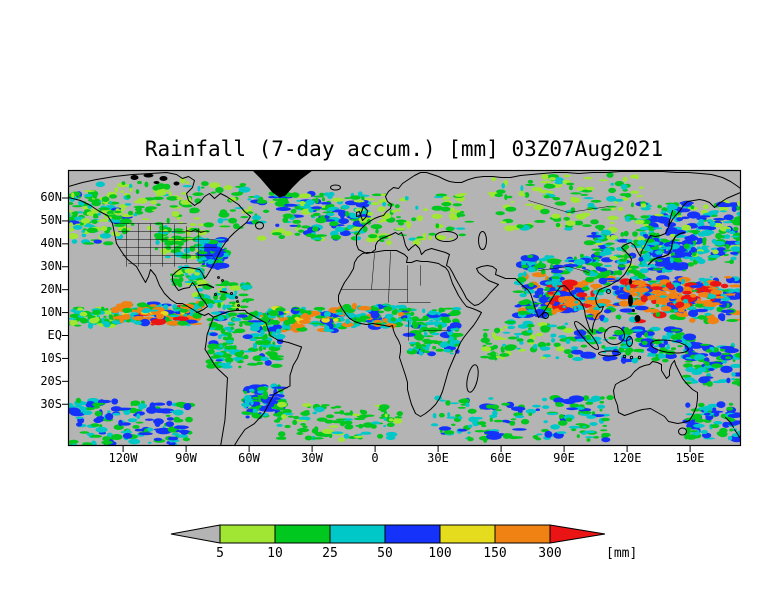 The image size is (784, 612). I want to click on new-zealand, so click(733, 428).